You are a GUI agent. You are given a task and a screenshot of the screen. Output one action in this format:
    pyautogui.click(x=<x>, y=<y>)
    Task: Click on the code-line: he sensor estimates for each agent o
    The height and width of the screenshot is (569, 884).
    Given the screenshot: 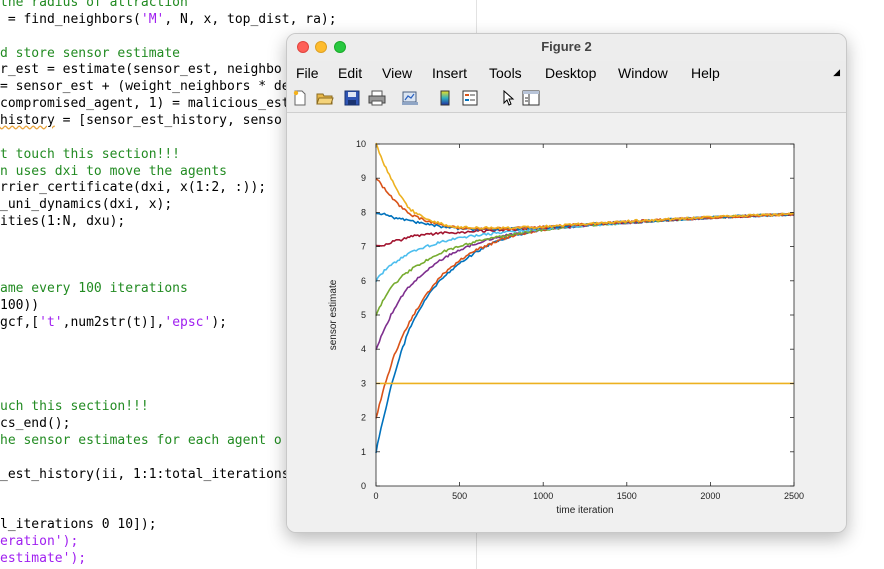 What is the action you would take?
    pyautogui.click(x=141, y=441)
    